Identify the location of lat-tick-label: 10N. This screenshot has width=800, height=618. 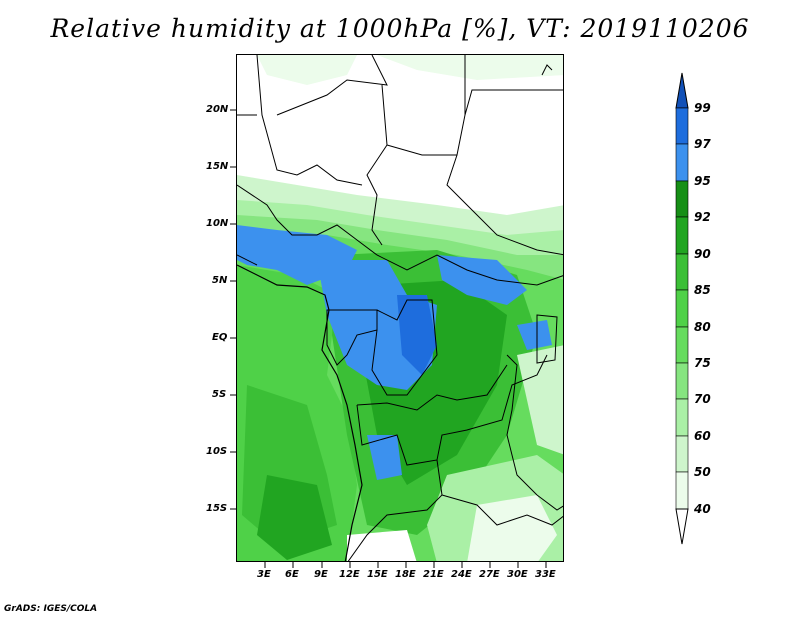
(217, 223).